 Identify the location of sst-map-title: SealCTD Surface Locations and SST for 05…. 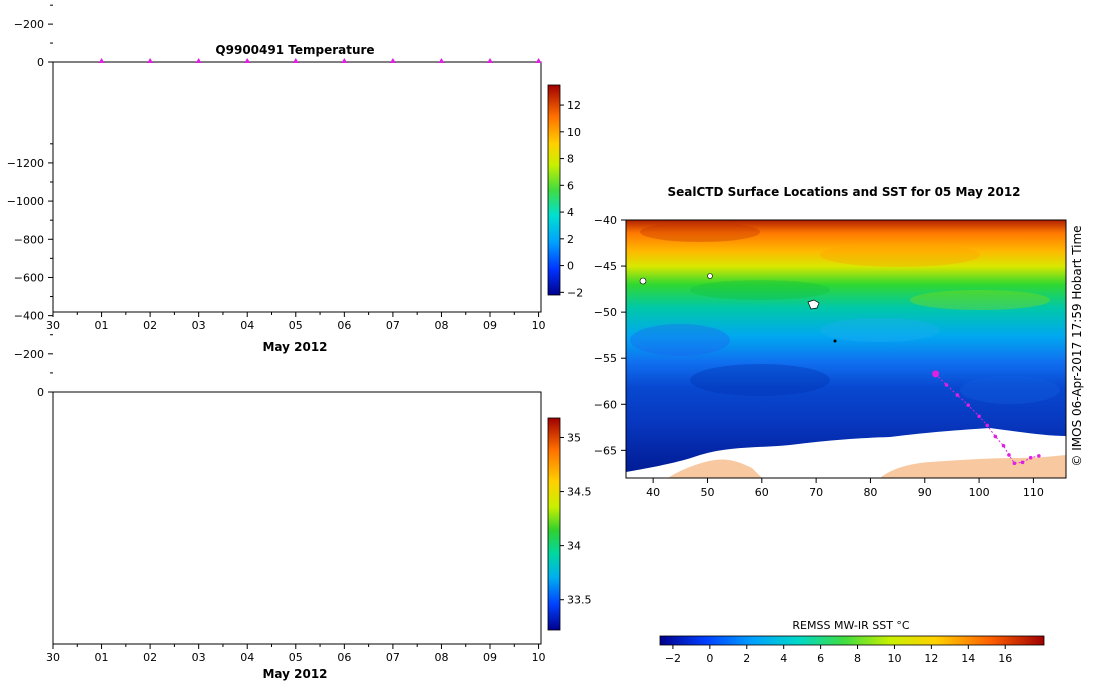
(843, 192).